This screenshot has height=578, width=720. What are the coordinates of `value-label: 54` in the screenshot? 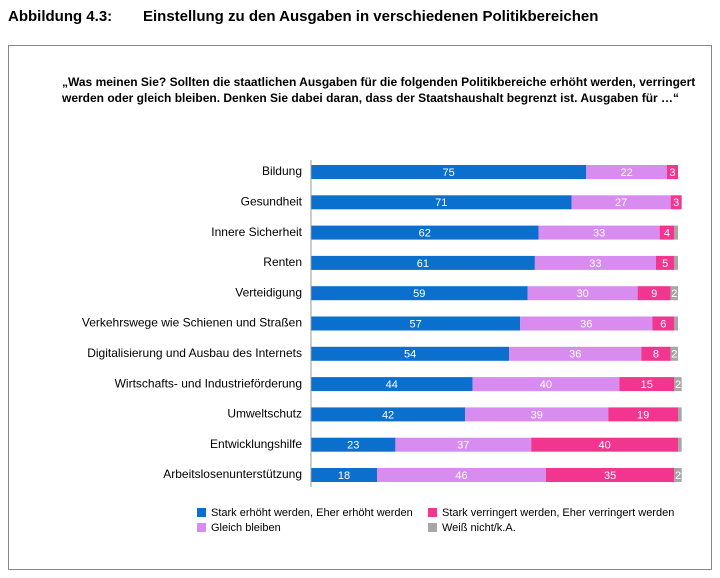 It's located at (410, 355).